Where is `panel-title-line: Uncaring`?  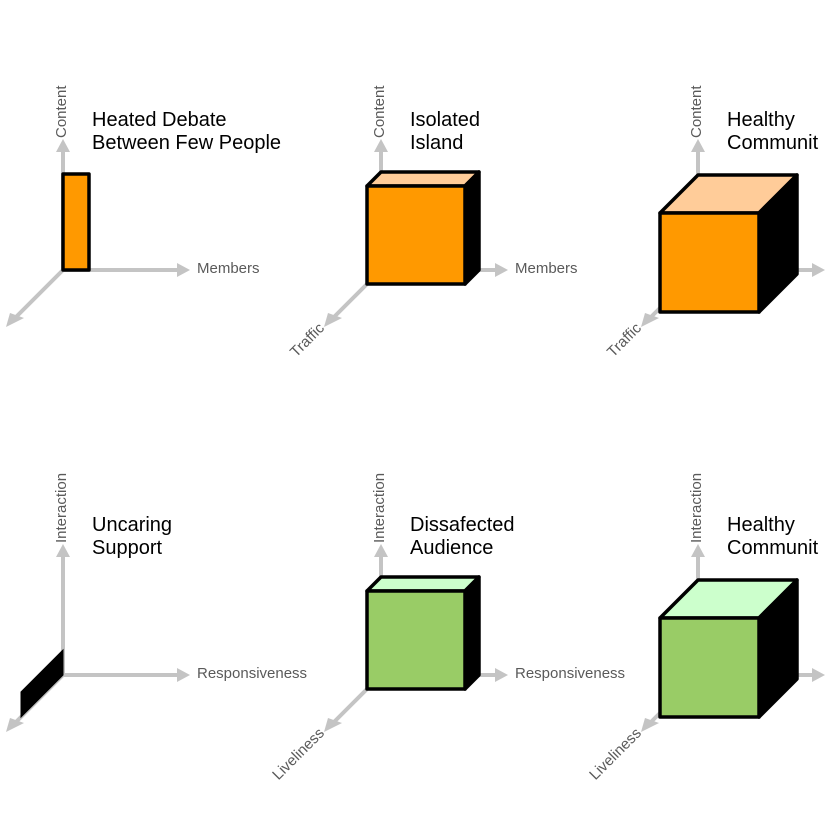 panel-title-line: Uncaring is located at coordinates (132, 525).